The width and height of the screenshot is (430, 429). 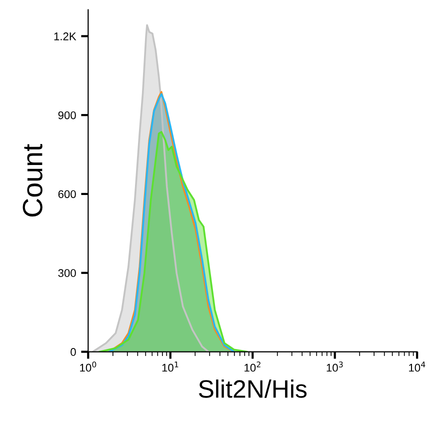 What do you see at coordinates (88, 367) in the screenshot?
I see `x-tick-label: 10$^{0}$` at bounding box center [88, 367].